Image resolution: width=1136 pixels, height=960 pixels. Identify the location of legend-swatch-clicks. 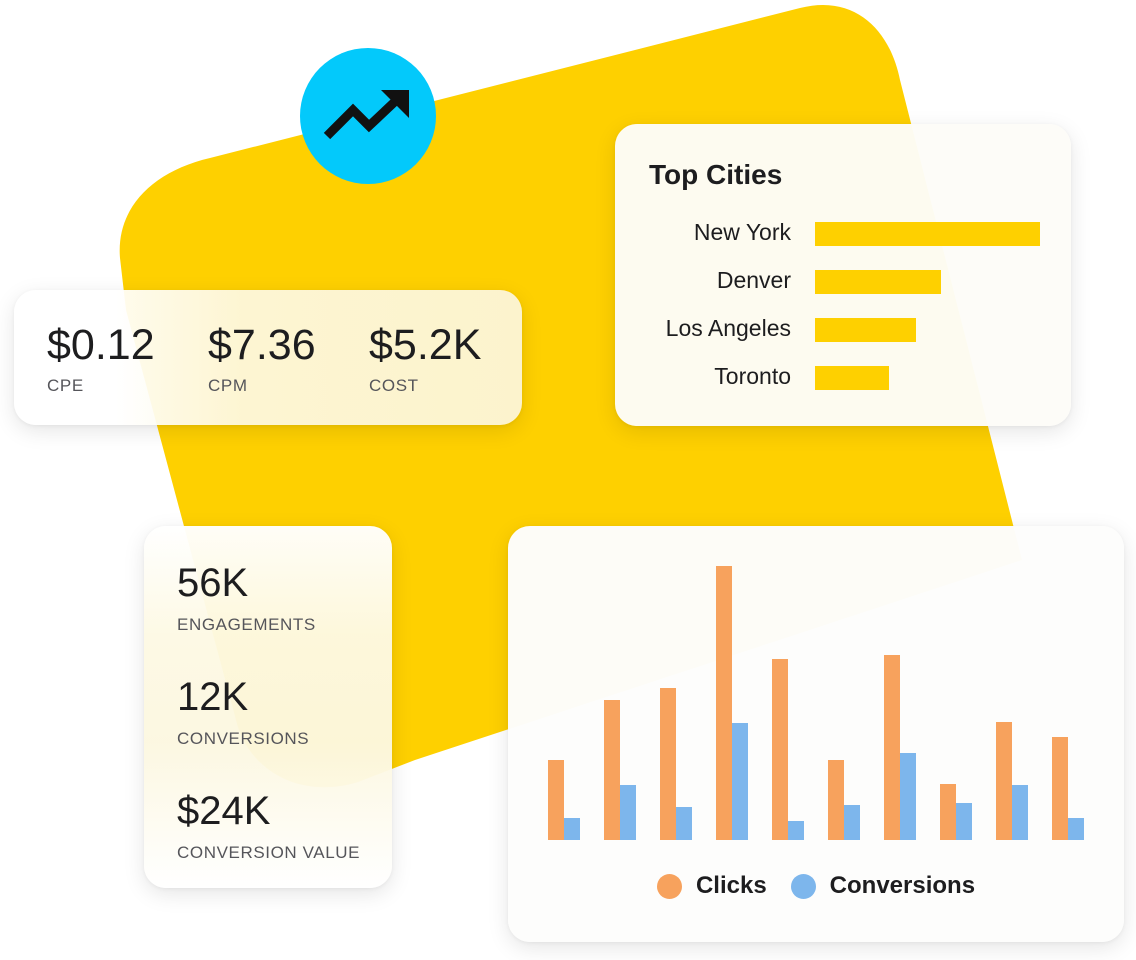
(669, 886).